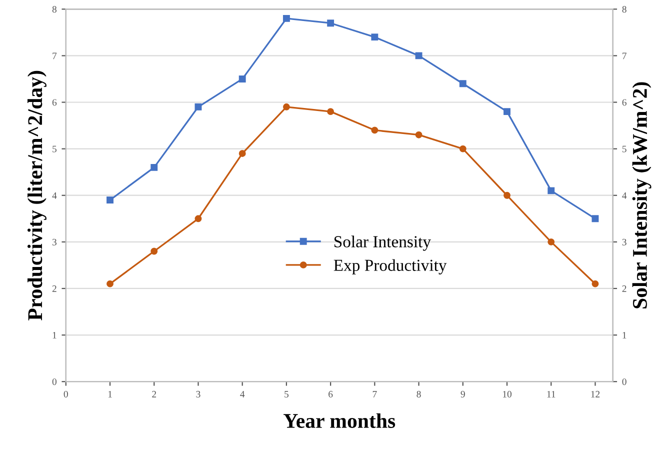 This screenshot has height=457, width=659. Describe the element at coordinates (54, 288) in the screenshot. I see `y-tick-label: 2` at that location.